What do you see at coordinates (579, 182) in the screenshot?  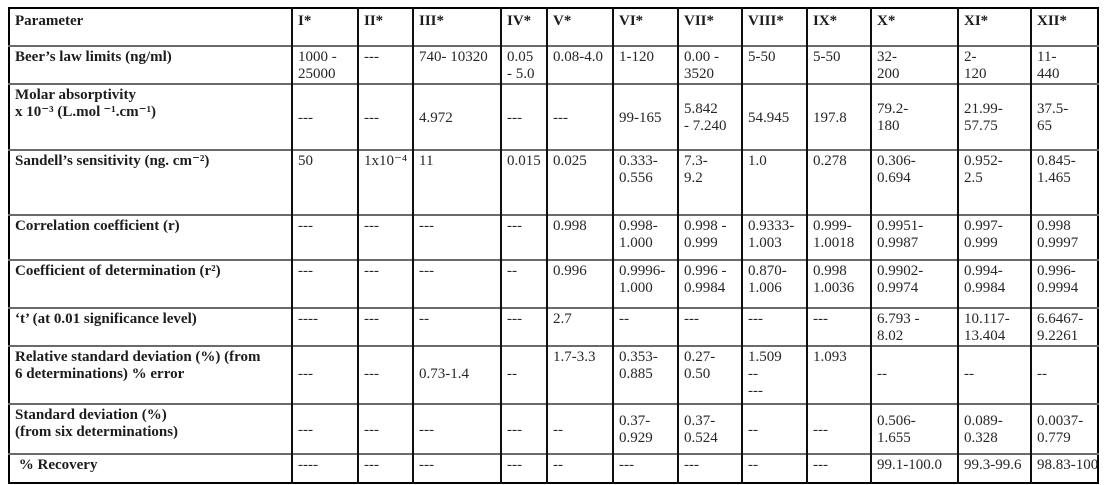 I see `cell: 0.025` at bounding box center [579, 182].